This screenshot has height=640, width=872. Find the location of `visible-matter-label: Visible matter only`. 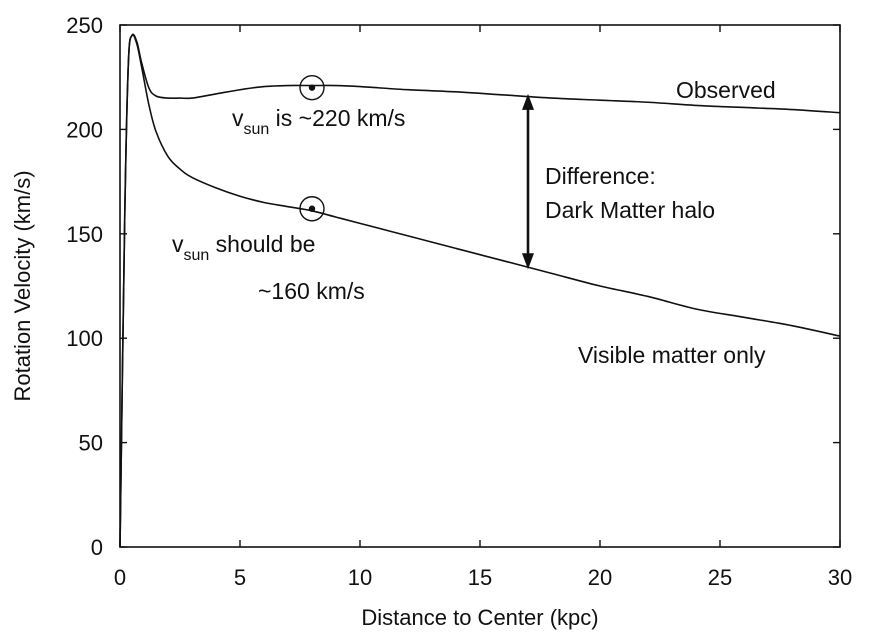

visible-matter-label: Visible matter only is located at coordinates (672, 355).